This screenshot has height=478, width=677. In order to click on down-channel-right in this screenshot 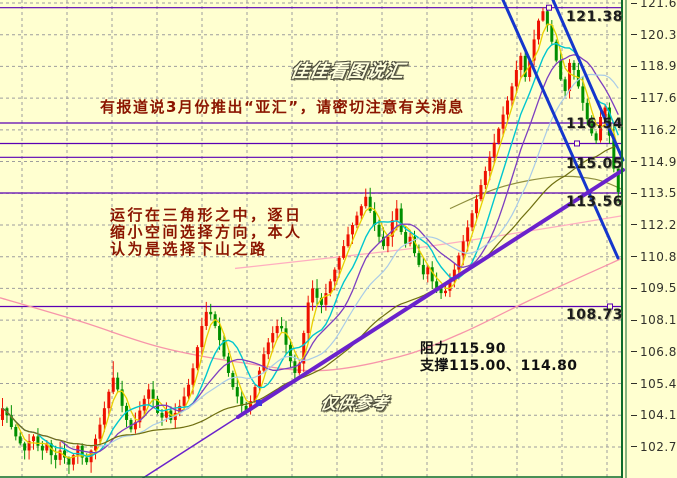, I will do `click(588, 81)`.